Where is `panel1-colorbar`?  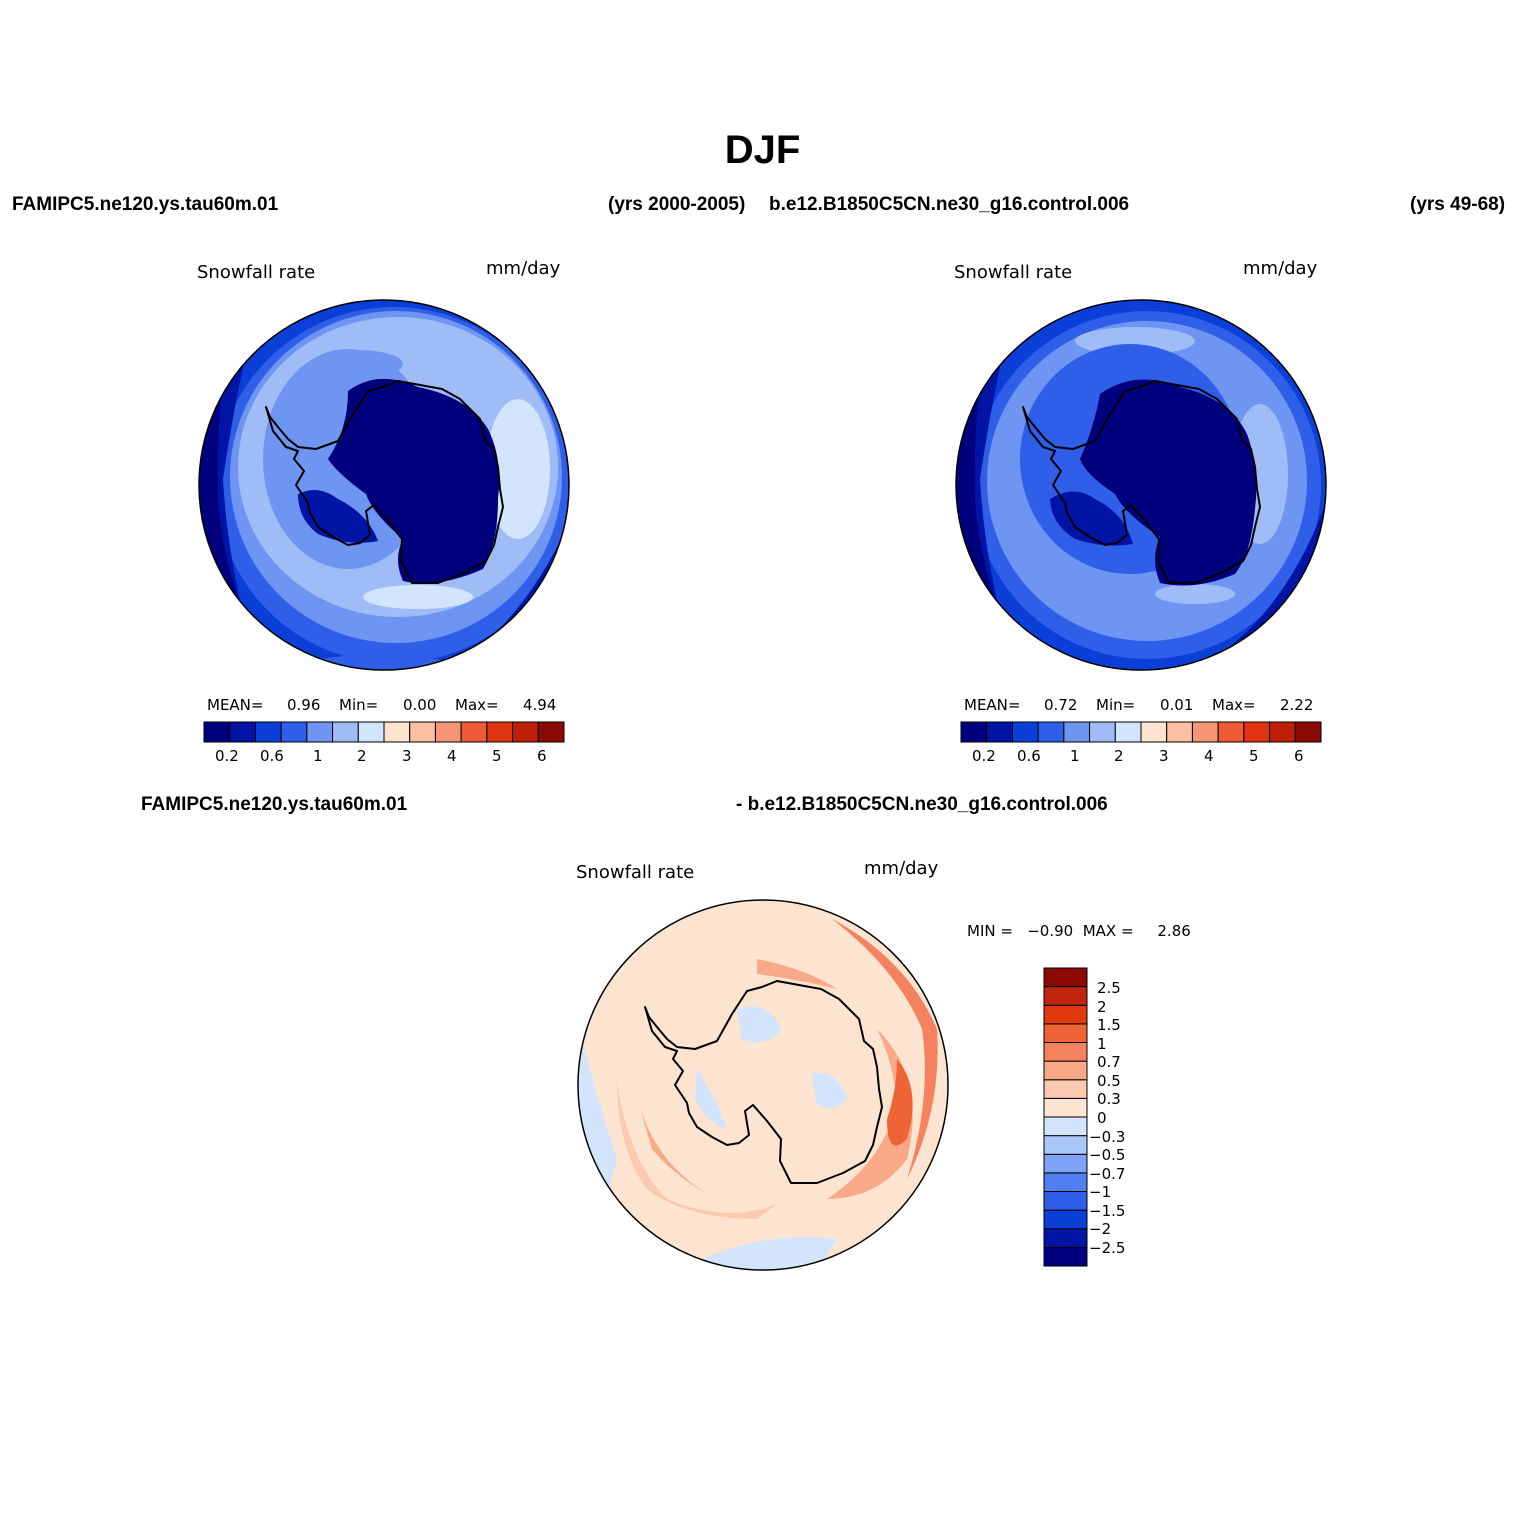 panel1-colorbar is located at coordinates (384, 732).